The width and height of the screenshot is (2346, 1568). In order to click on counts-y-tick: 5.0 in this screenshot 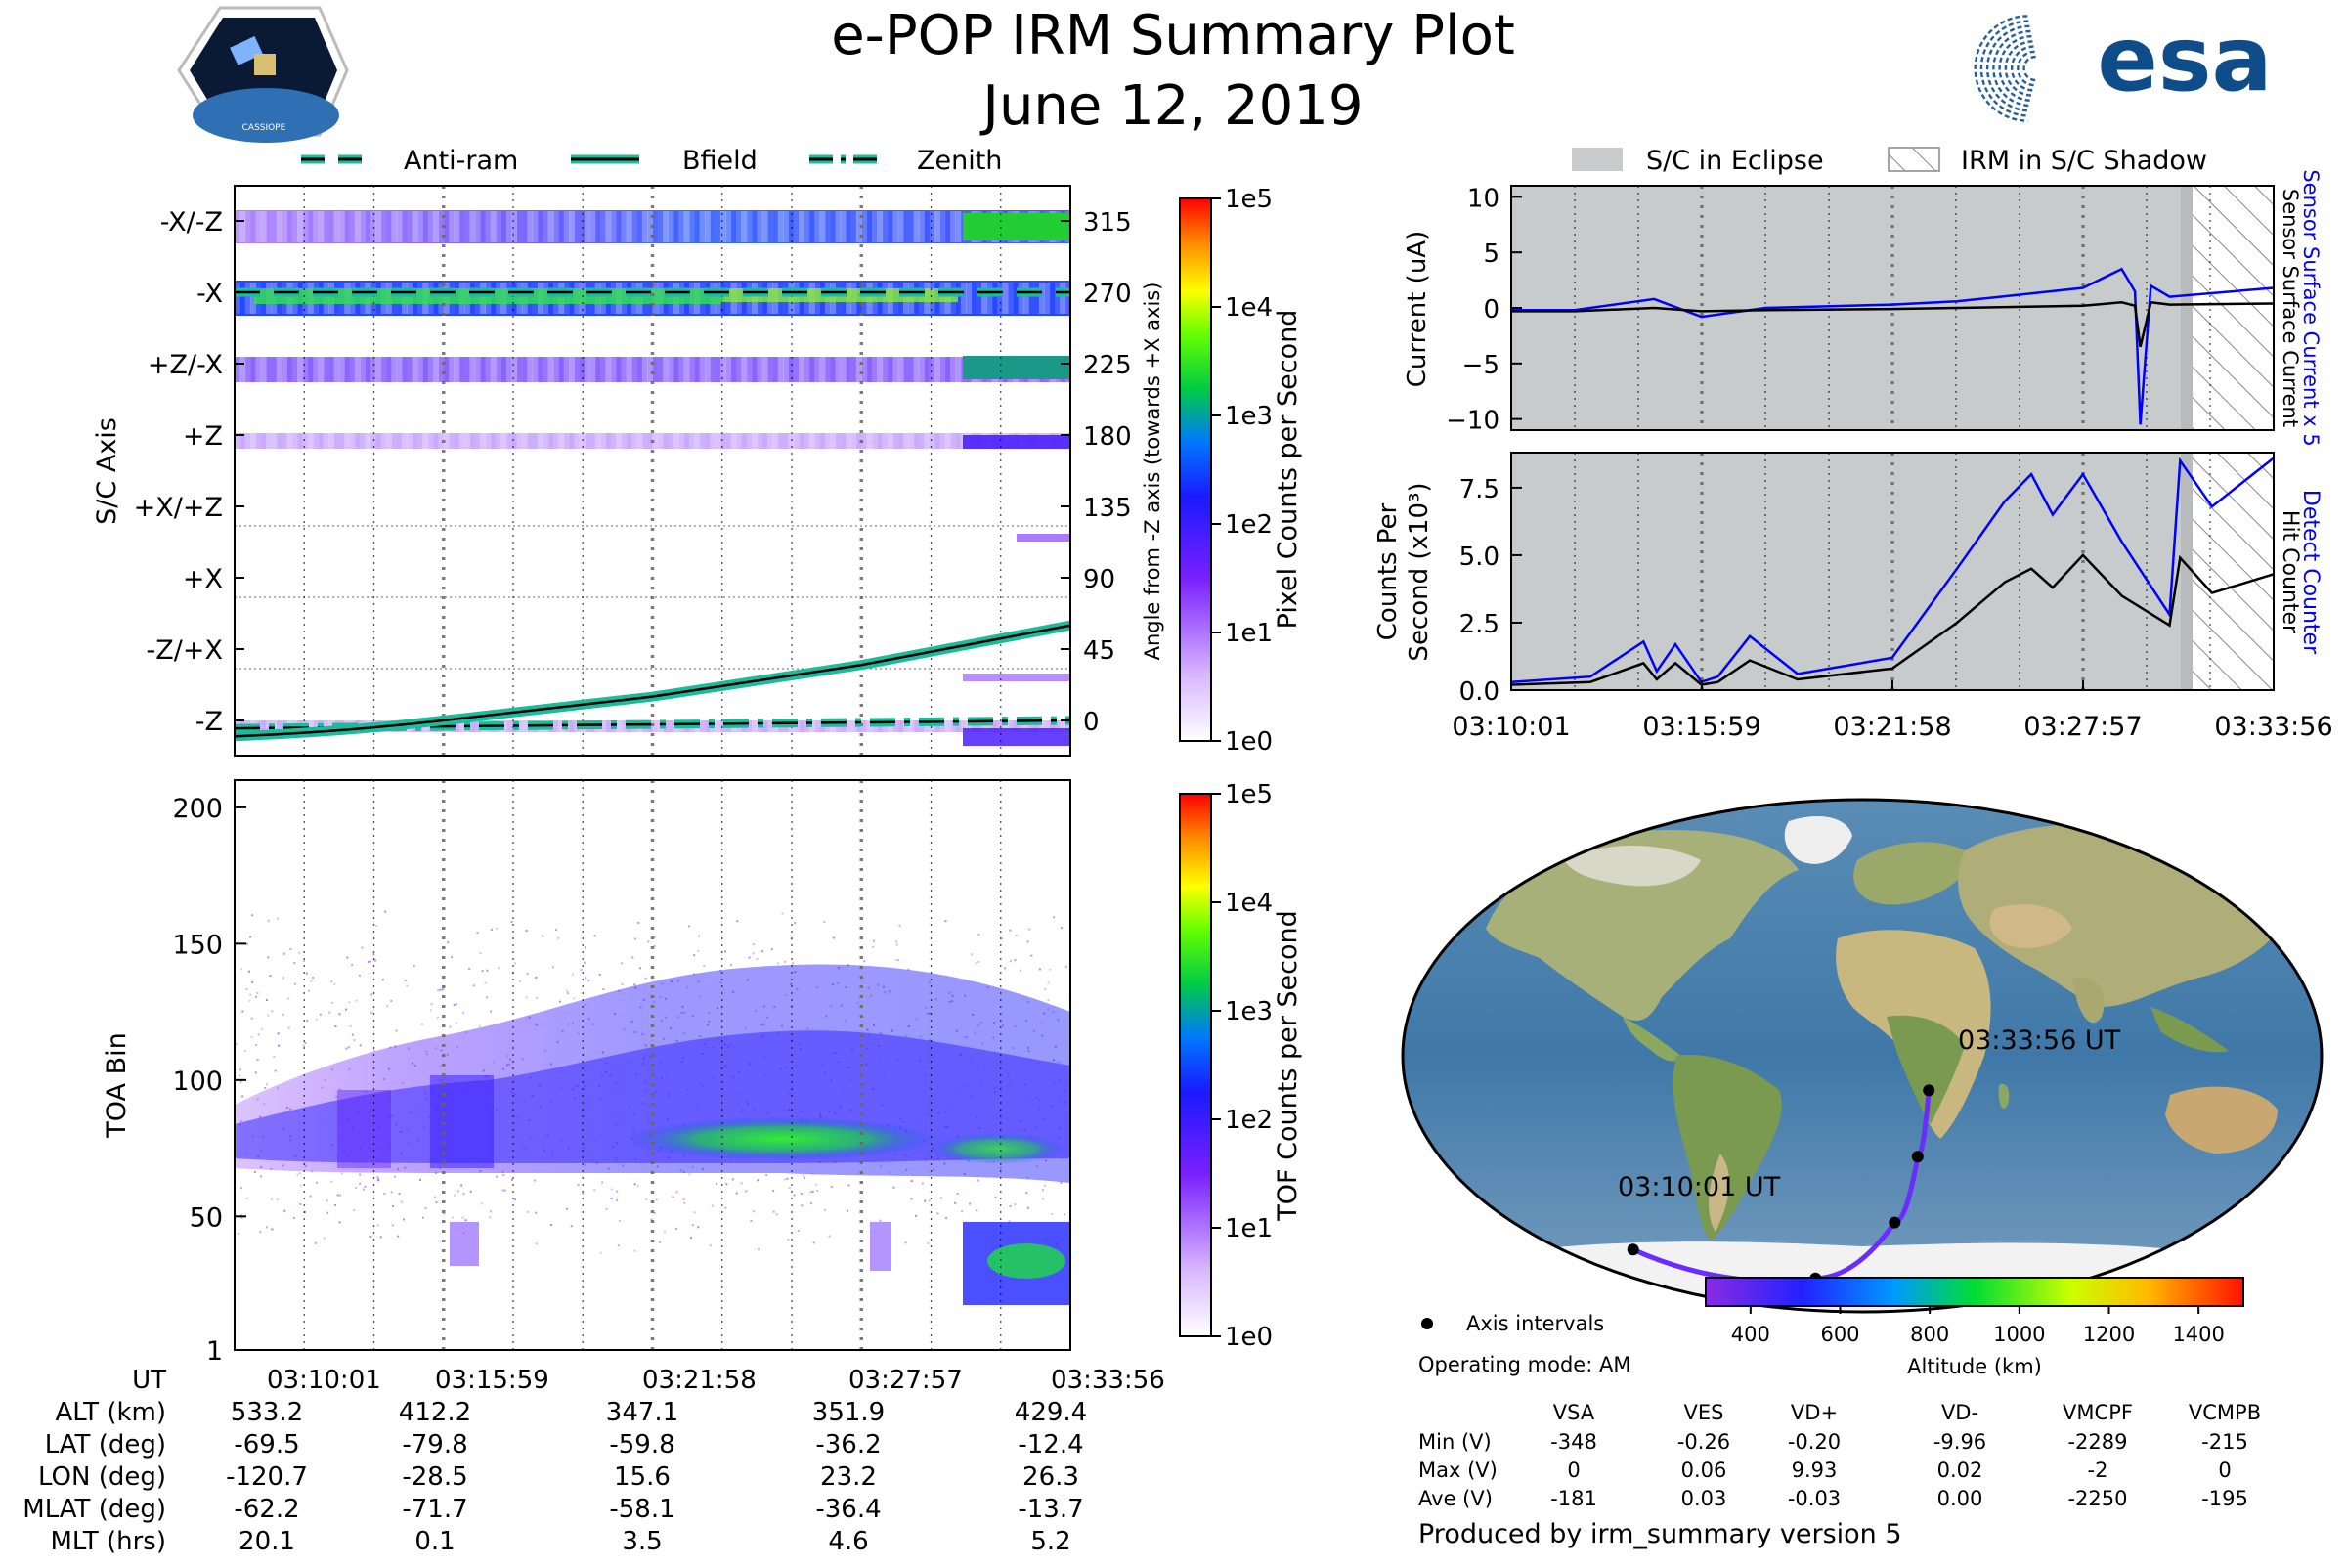, I will do `click(1479, 558)`.